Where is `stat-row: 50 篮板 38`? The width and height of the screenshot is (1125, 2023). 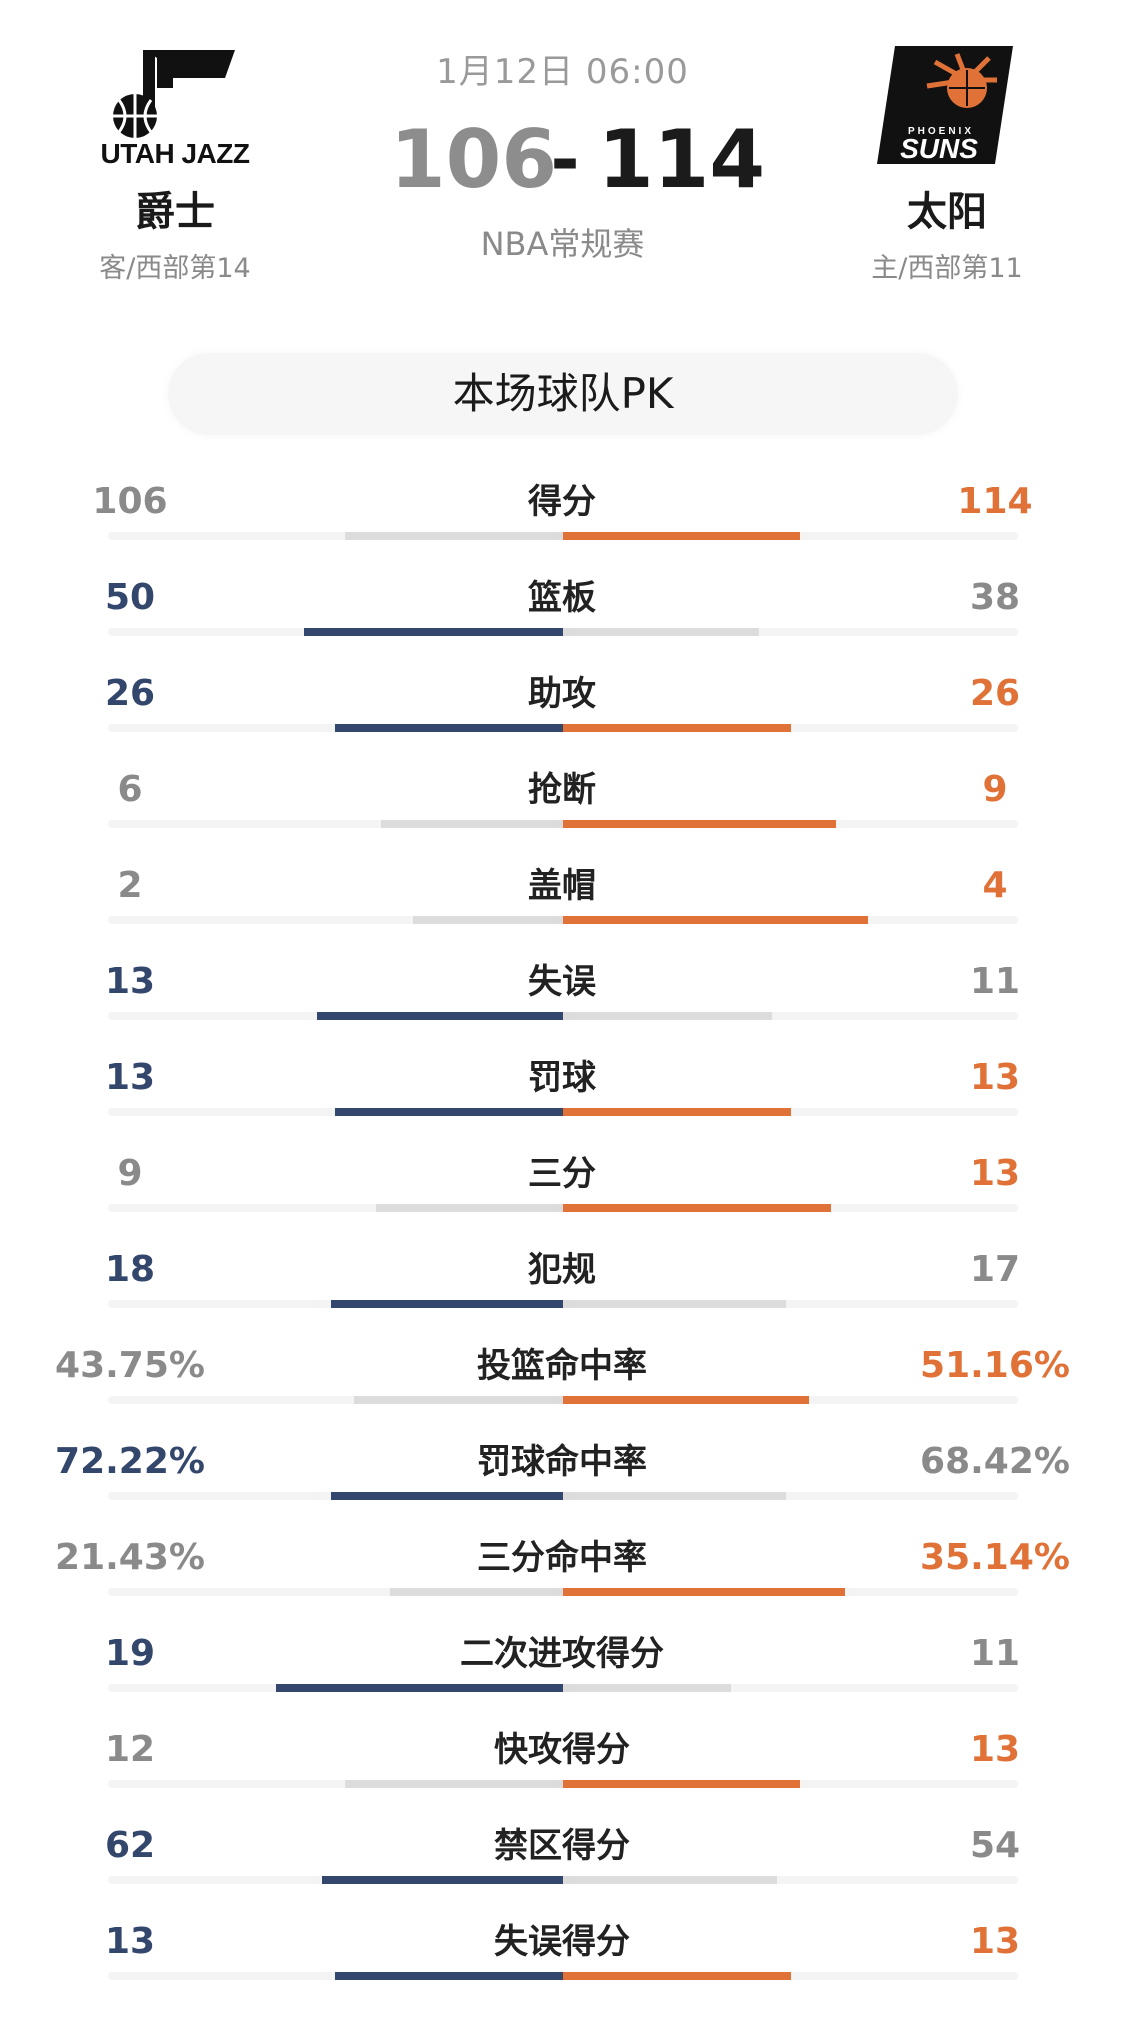
stat-row: 50 篮板 38 is located at coordinates (562, 614).